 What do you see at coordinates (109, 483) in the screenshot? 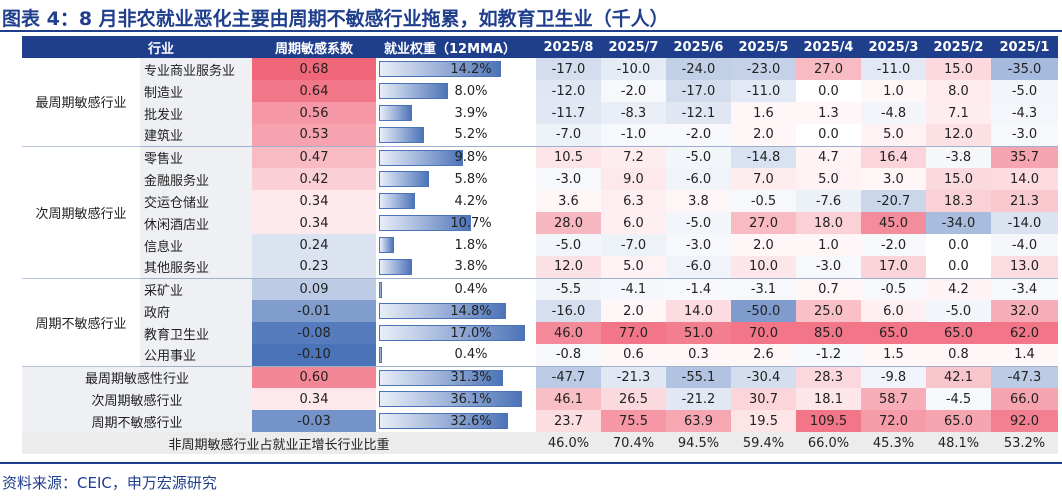
I see `source-note: 资料来源：CEIC，申万宏源研究` at bounding box center [109, 483].